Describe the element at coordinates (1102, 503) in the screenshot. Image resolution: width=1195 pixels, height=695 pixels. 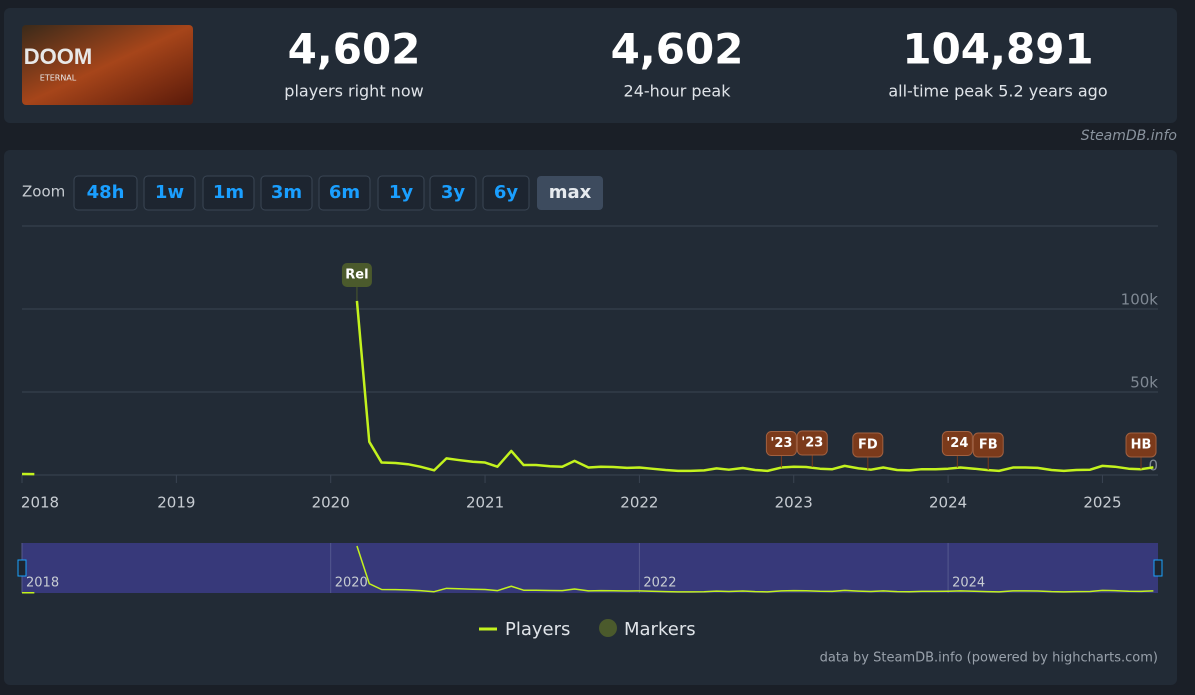
I see `x-tick-label: 2025` at that location.